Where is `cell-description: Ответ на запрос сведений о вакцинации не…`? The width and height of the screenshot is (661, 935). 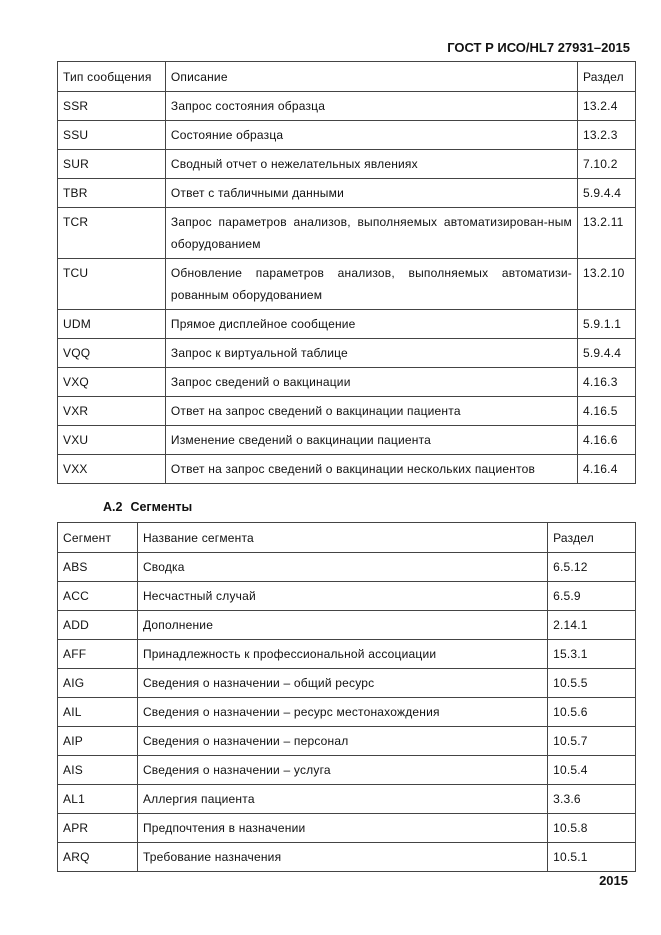
cell-description: Ответ на запрос сведений о вакцинации не… is located at coordinates (371, 469).